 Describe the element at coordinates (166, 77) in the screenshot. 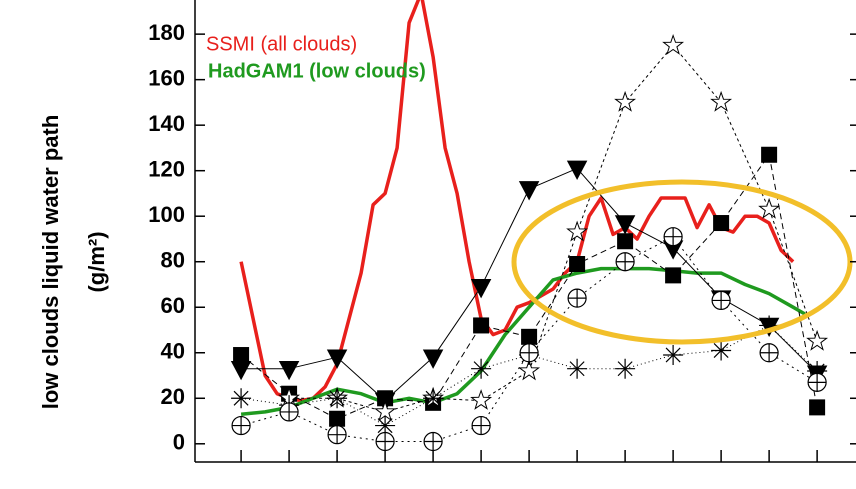

I see `y-tick-label: 160` at that location.